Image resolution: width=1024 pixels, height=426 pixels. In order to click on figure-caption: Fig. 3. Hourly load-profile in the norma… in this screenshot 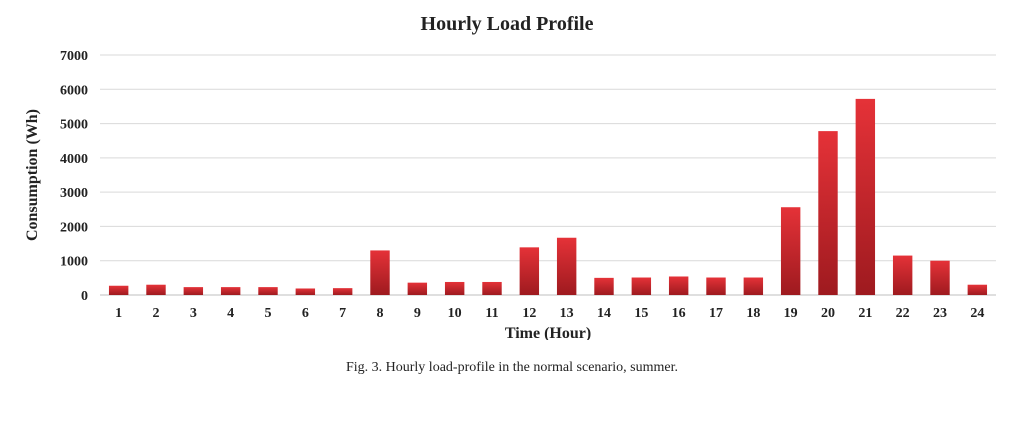, I will do `click(512, 367)`.